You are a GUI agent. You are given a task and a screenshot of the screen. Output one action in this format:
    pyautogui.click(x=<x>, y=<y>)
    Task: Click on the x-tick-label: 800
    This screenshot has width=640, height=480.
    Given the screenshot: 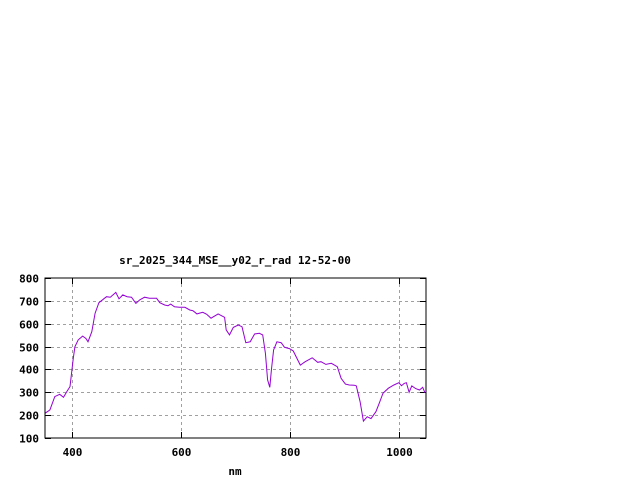 What is the action you would take?
    pyautogui.click(x=291, y=452)
    